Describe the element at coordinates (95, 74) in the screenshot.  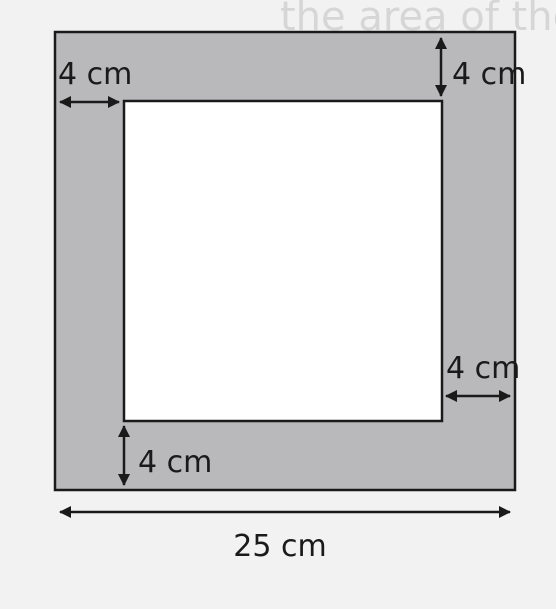
I see `left-border-label: 4 cm` at that location.